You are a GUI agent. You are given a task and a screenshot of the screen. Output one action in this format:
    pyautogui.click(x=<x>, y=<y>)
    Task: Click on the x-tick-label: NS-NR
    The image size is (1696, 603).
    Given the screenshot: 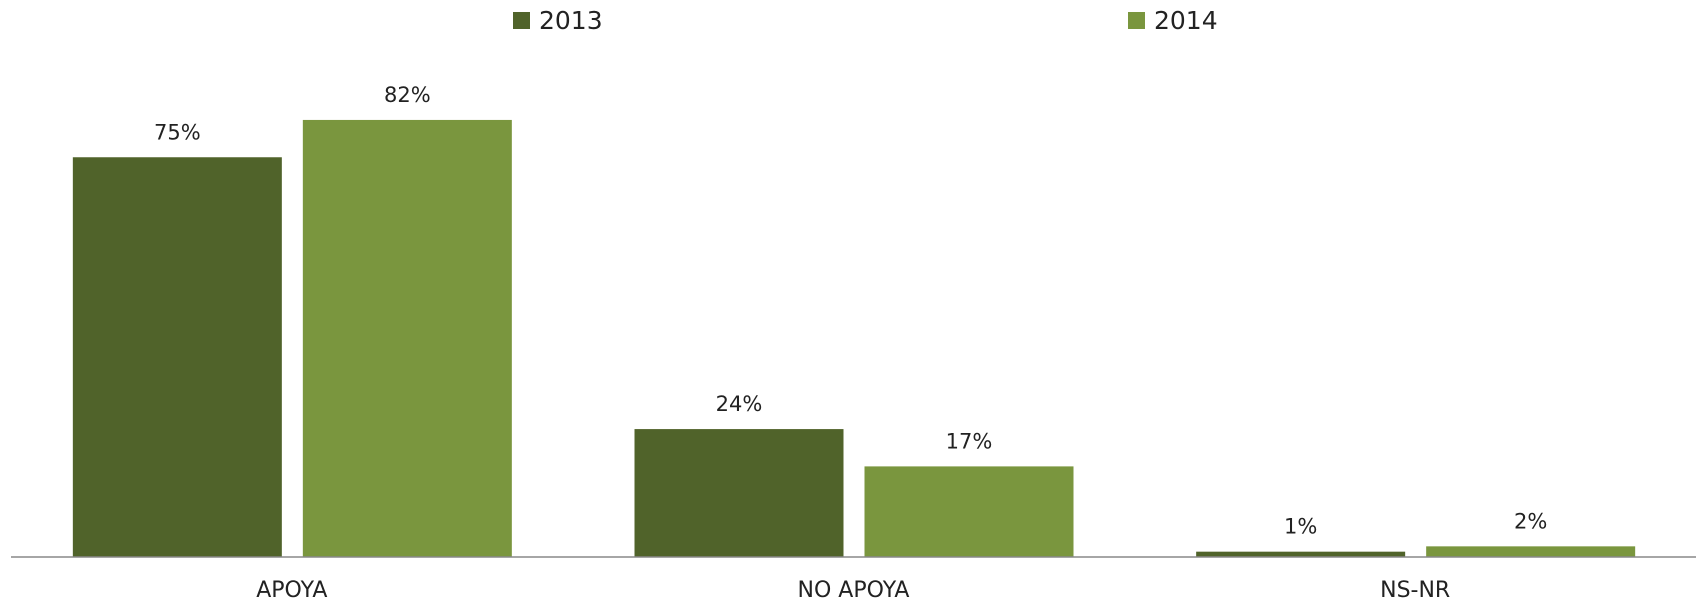 What is the action you would take?
    pyautogui.click(x=1415, y=590)
    